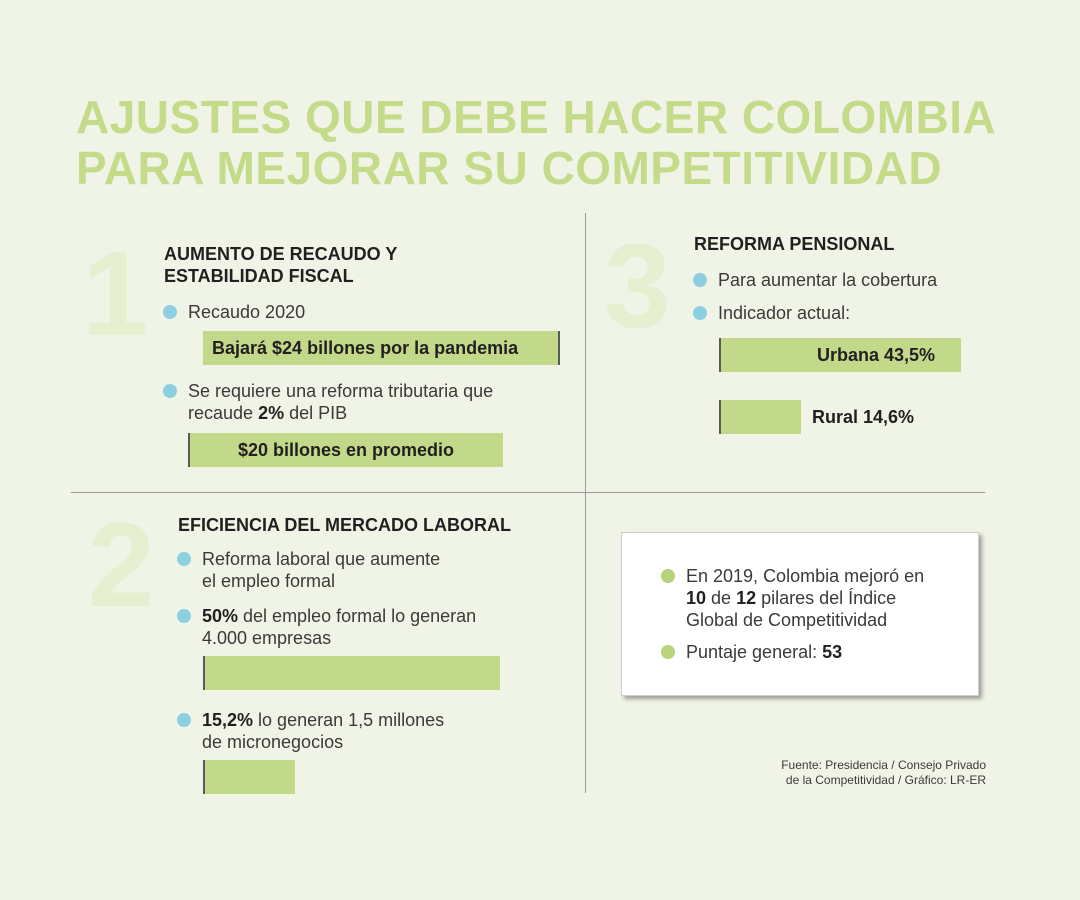  Describe the element at coordinates (220, 616) in the screenshot. I see `section-2-bullet-2-bold: 50%` at that location.